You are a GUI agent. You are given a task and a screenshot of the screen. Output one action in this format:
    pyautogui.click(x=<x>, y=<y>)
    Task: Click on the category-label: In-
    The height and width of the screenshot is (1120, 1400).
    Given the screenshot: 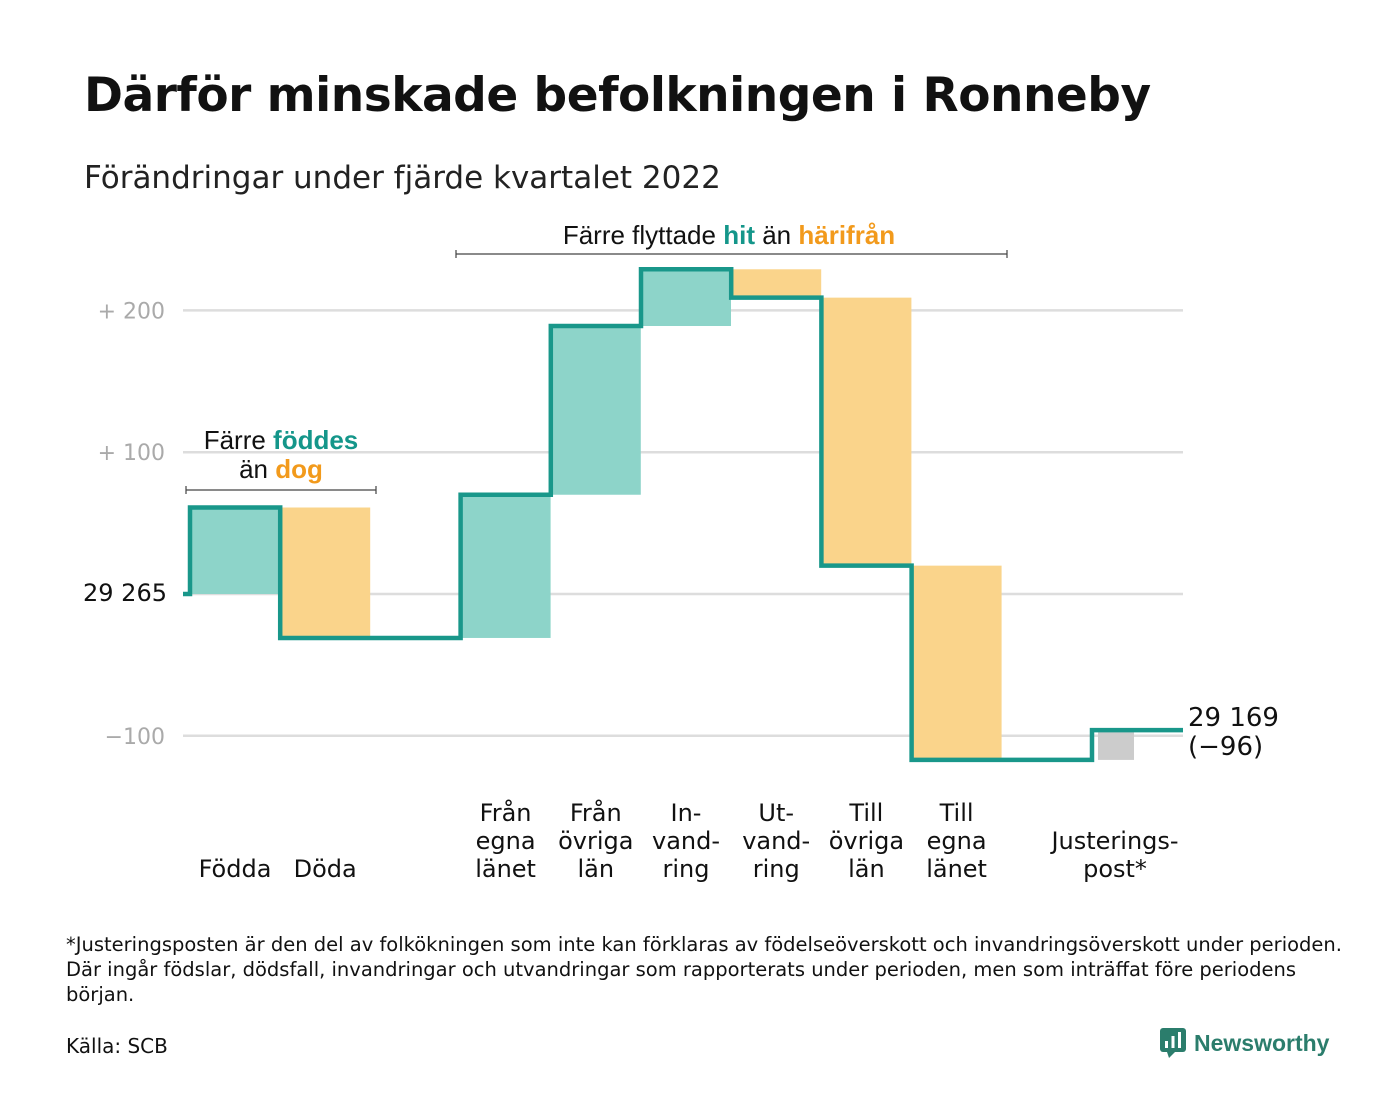 What is the action you would take?
    pyautogui.click(x=686, y=813)
    